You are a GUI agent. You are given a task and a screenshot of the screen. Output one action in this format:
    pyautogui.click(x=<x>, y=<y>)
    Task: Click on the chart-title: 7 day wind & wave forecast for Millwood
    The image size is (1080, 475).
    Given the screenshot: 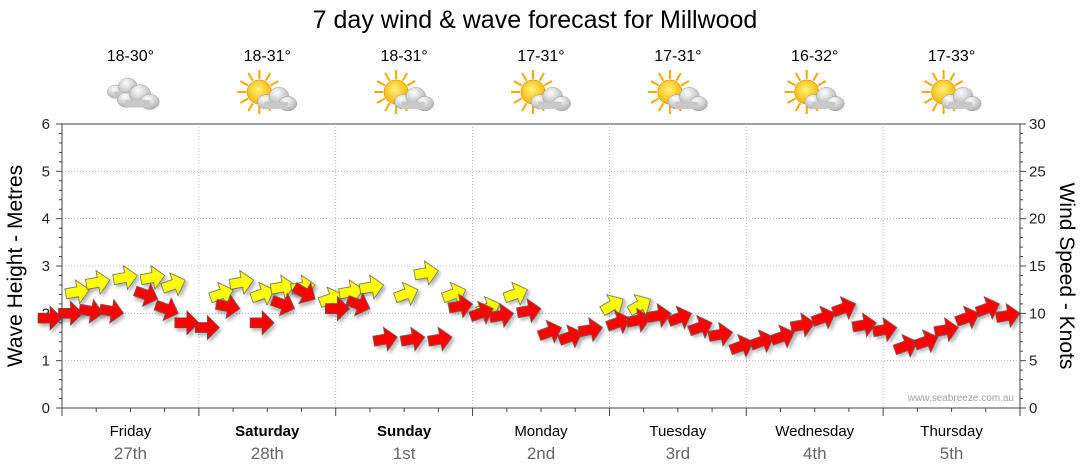 What is the action you would take?
    pyautogui.click(x=535, y=20)
    